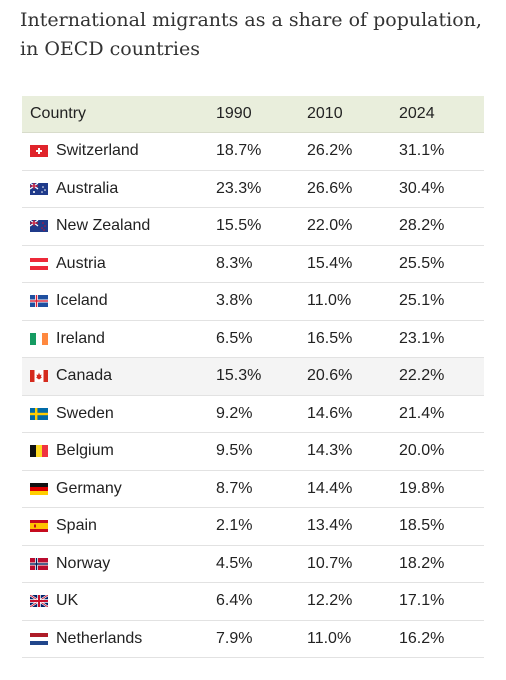 The width and height of the screenshot is (506, 680). Describe the element at coordinates (234, 113) in the screenshot. I see `header-1990: 1990` at that location.